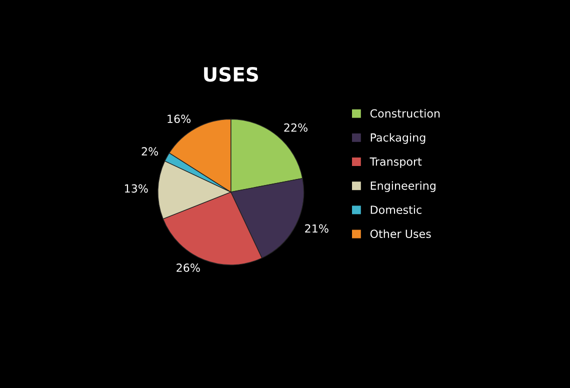 This screenshot has height=388, width=570. What do you see at coordinates (231, 74) in the screenshot?
I see `chart-title: USES` at bounding box center [231, 74].